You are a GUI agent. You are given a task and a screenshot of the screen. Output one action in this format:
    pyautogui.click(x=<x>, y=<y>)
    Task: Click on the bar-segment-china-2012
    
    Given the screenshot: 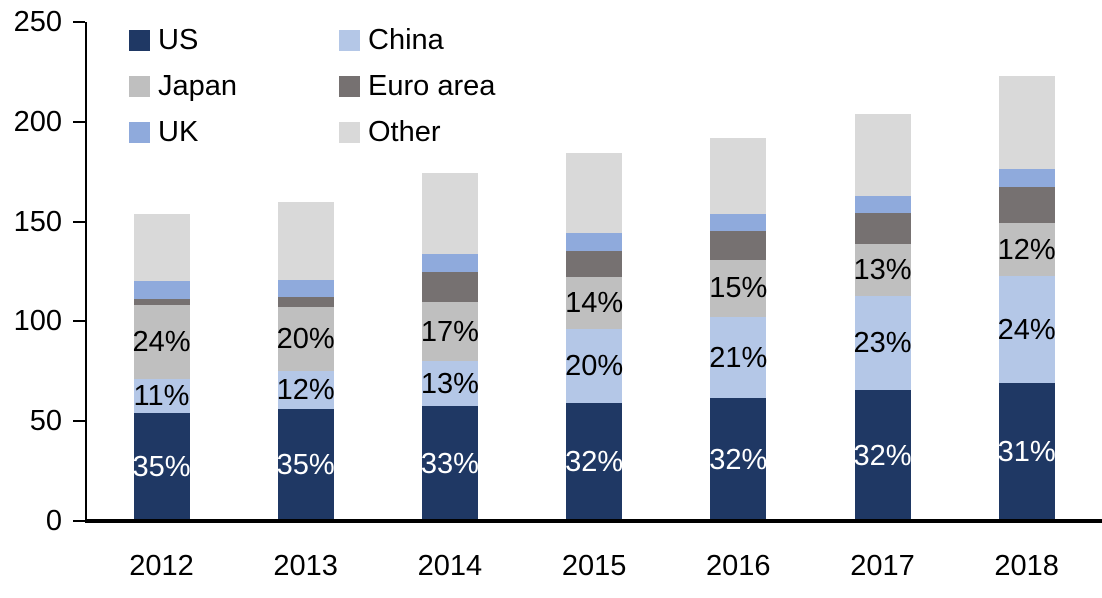 What is the action you would take?
    pyautogui.click(x=161, y=396)
    